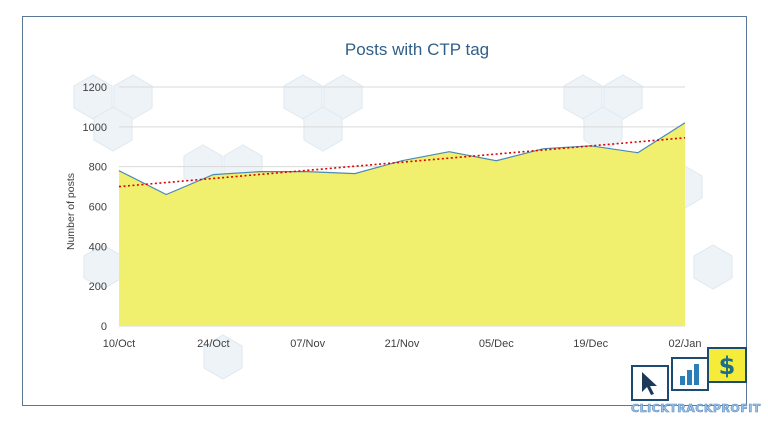  Describe the element at coordinates (417, 49) in the screenshot. I see `chart-title: Posts with CTP tag` at that location.